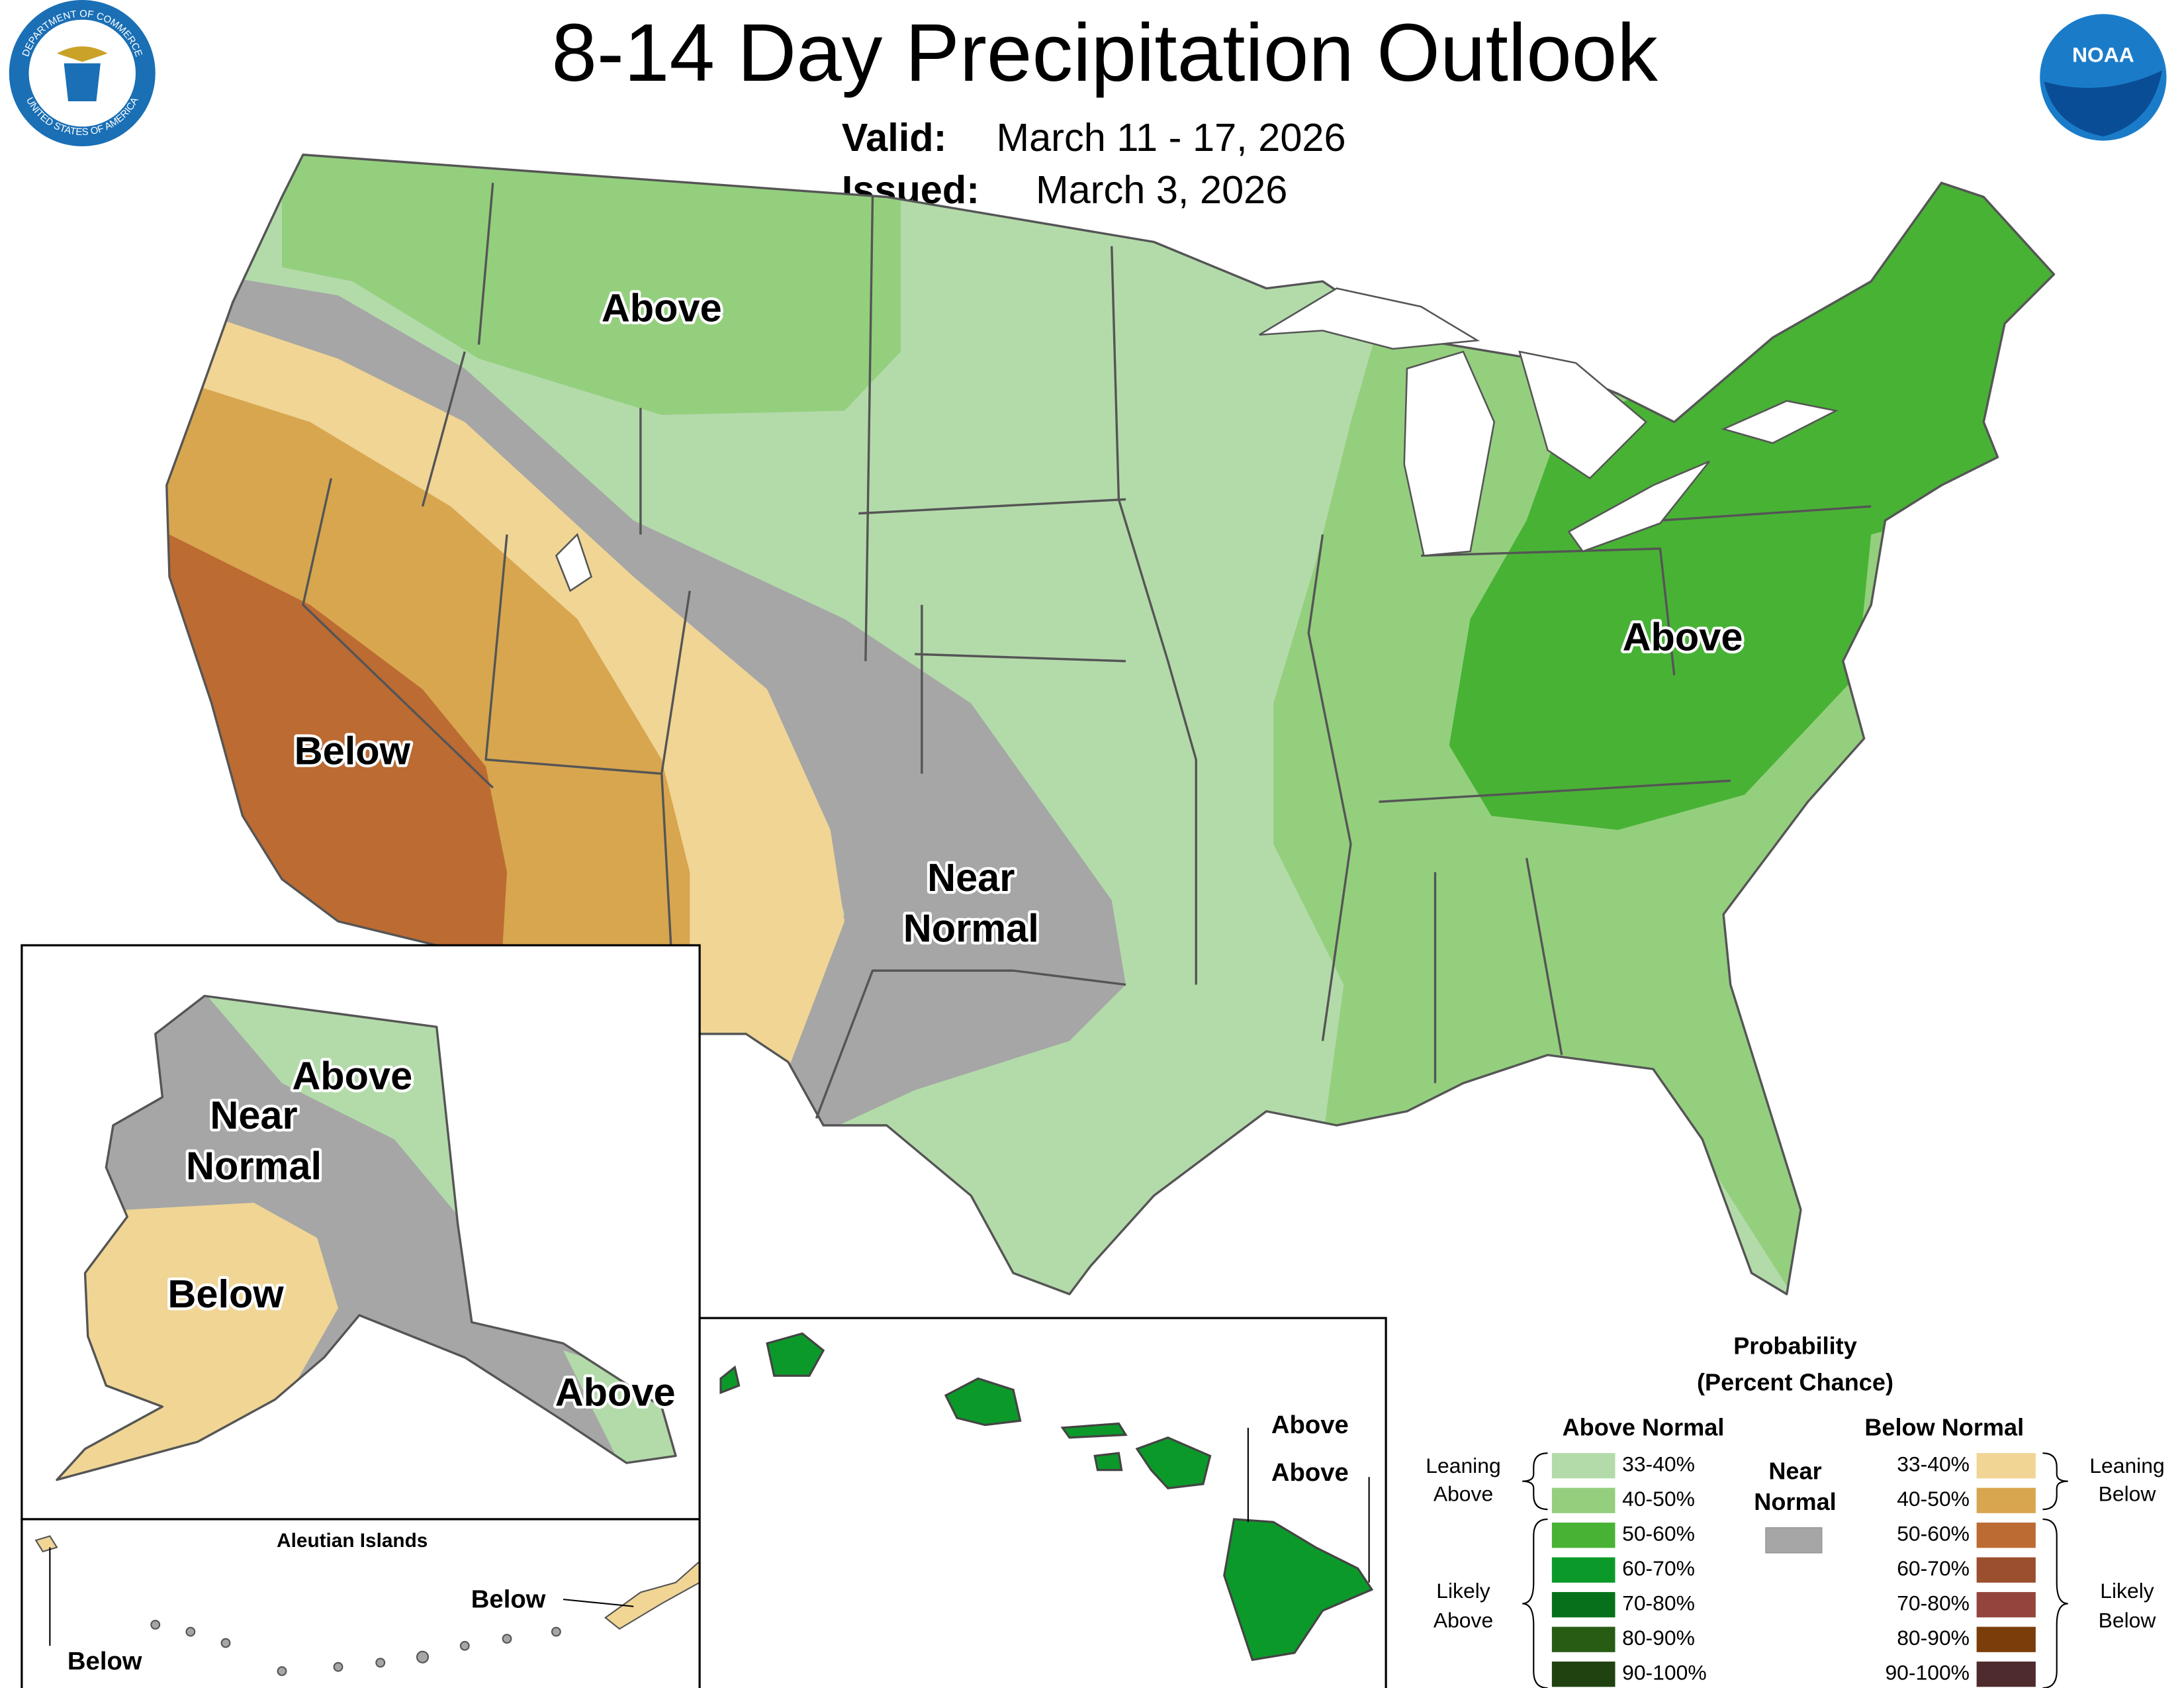  What do you see at coordinates (1795, 1345) in the screenshot?
I see `legend-title: Probability` at bounding box center [1795, 1345].